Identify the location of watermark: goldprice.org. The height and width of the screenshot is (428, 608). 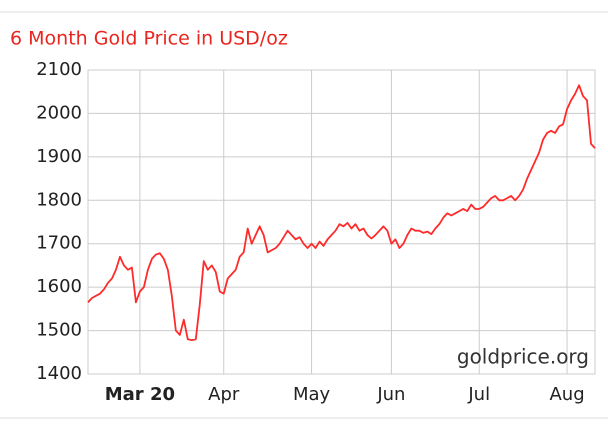
(523, 357).